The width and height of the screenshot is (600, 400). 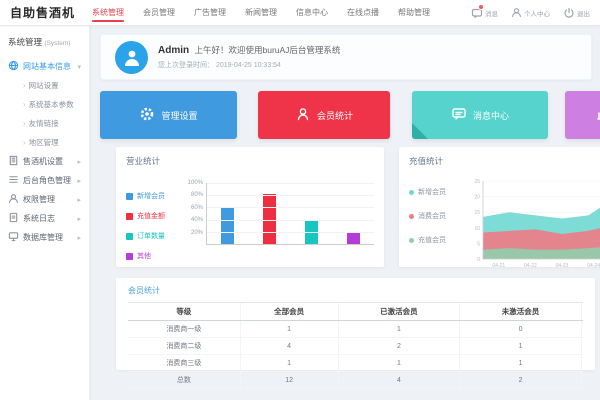 What do you see at coordinates (477, 182) in the screenshot?
I see `svg-text: 25` at bounding box center [477, 182].